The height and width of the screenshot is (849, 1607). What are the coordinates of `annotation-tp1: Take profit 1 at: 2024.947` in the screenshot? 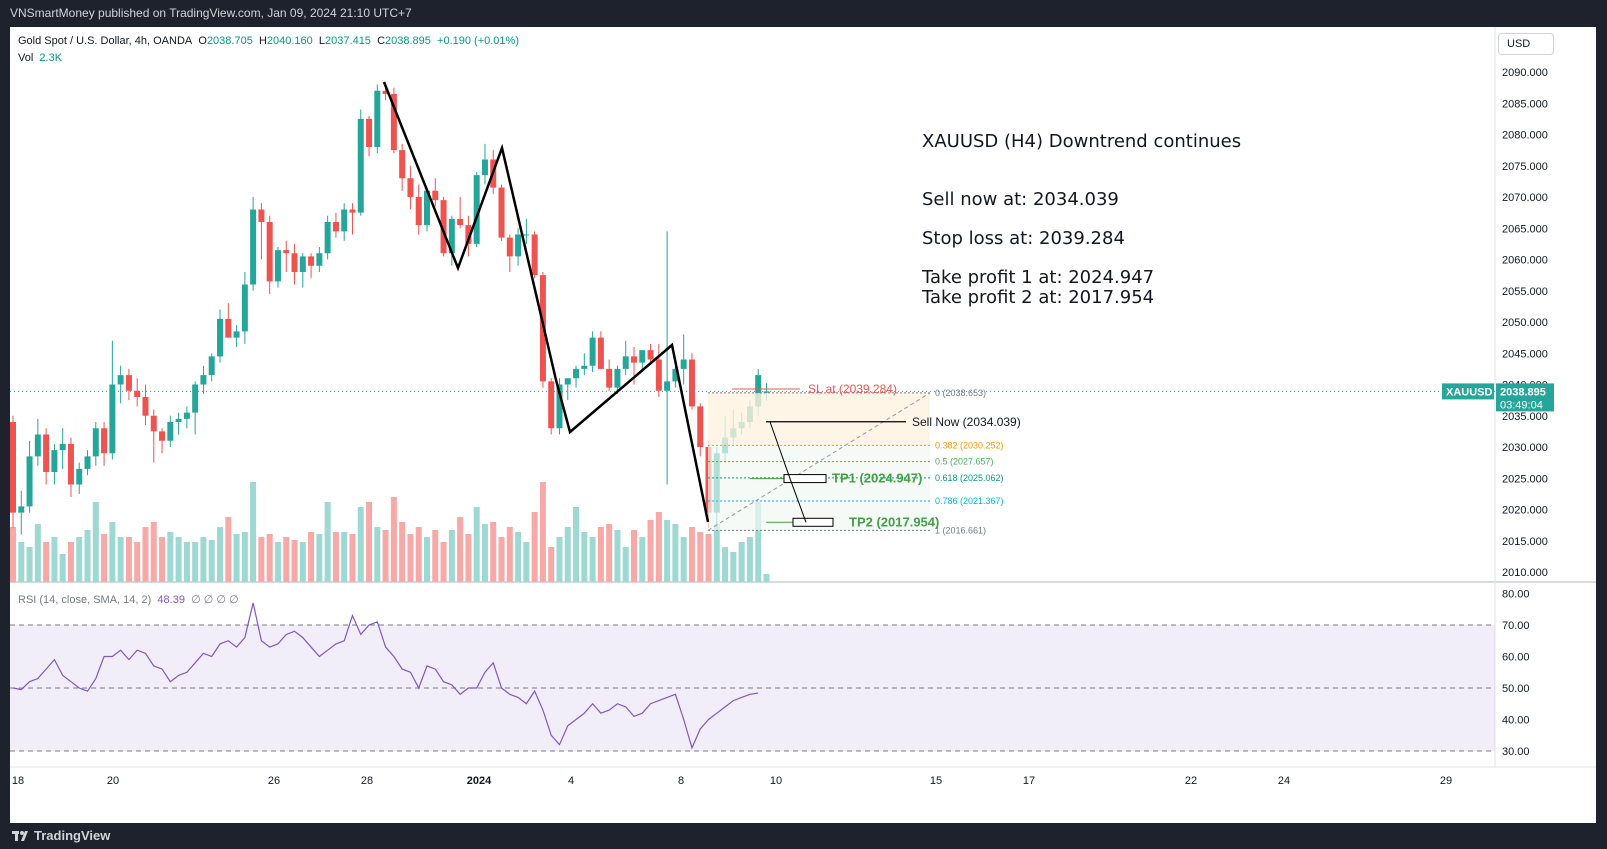 It's located at (1038, 277).